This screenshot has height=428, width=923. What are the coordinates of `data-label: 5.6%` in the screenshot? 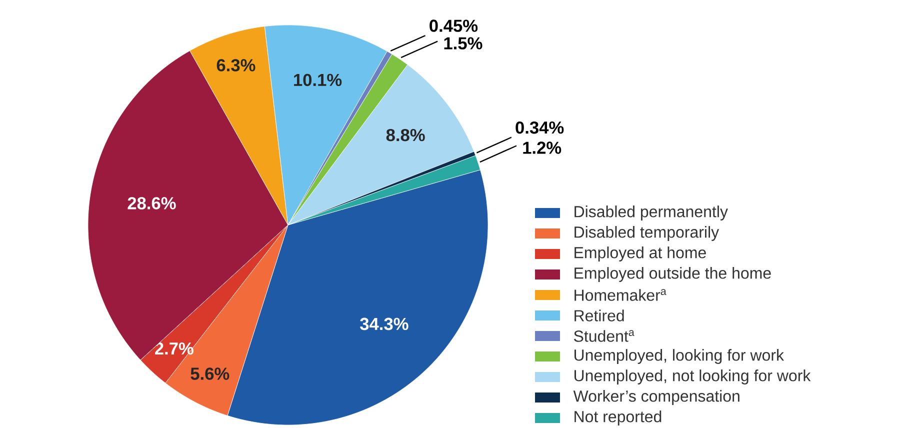 It's located at (210, 374).